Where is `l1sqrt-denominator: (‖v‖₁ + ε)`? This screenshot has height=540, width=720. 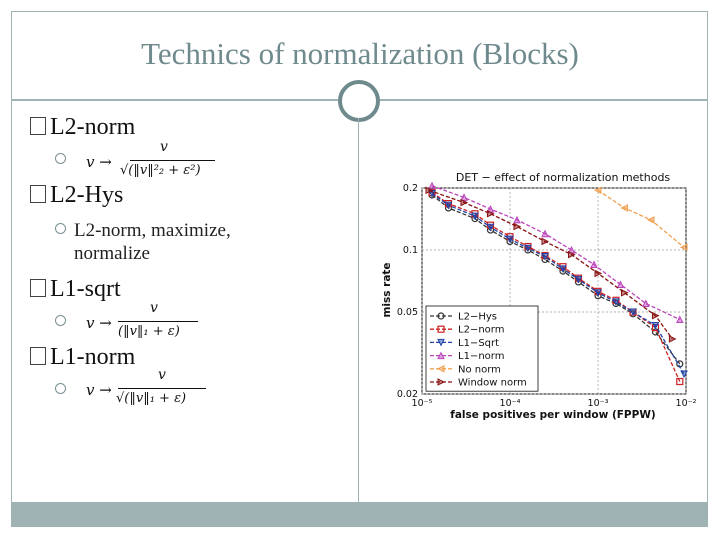
l1sqrt-denominator: (‖v‖₁ + ε) is located at coordinates (149, 331).